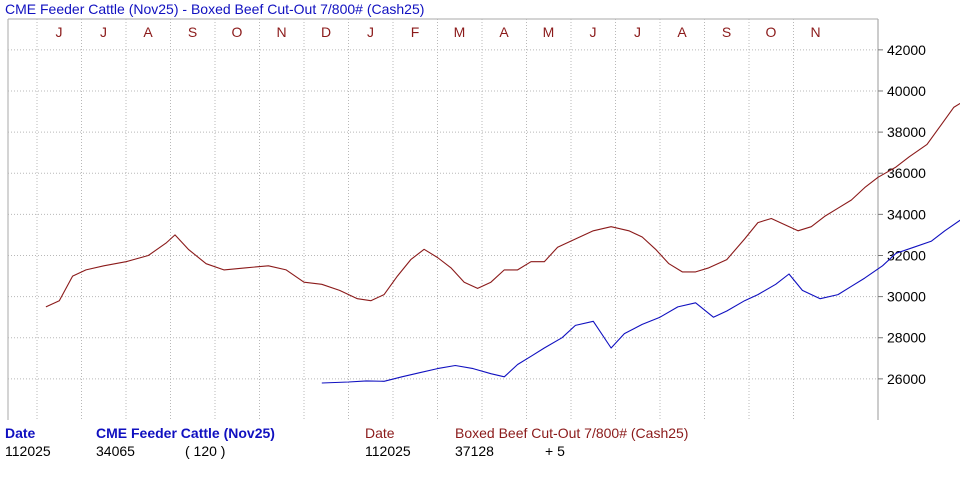 The height and width of the screenshot is (480, 960). Describe the element at coordinates (555, 451) in the screenshot. I see `footer-change-right: + 5` at that location.